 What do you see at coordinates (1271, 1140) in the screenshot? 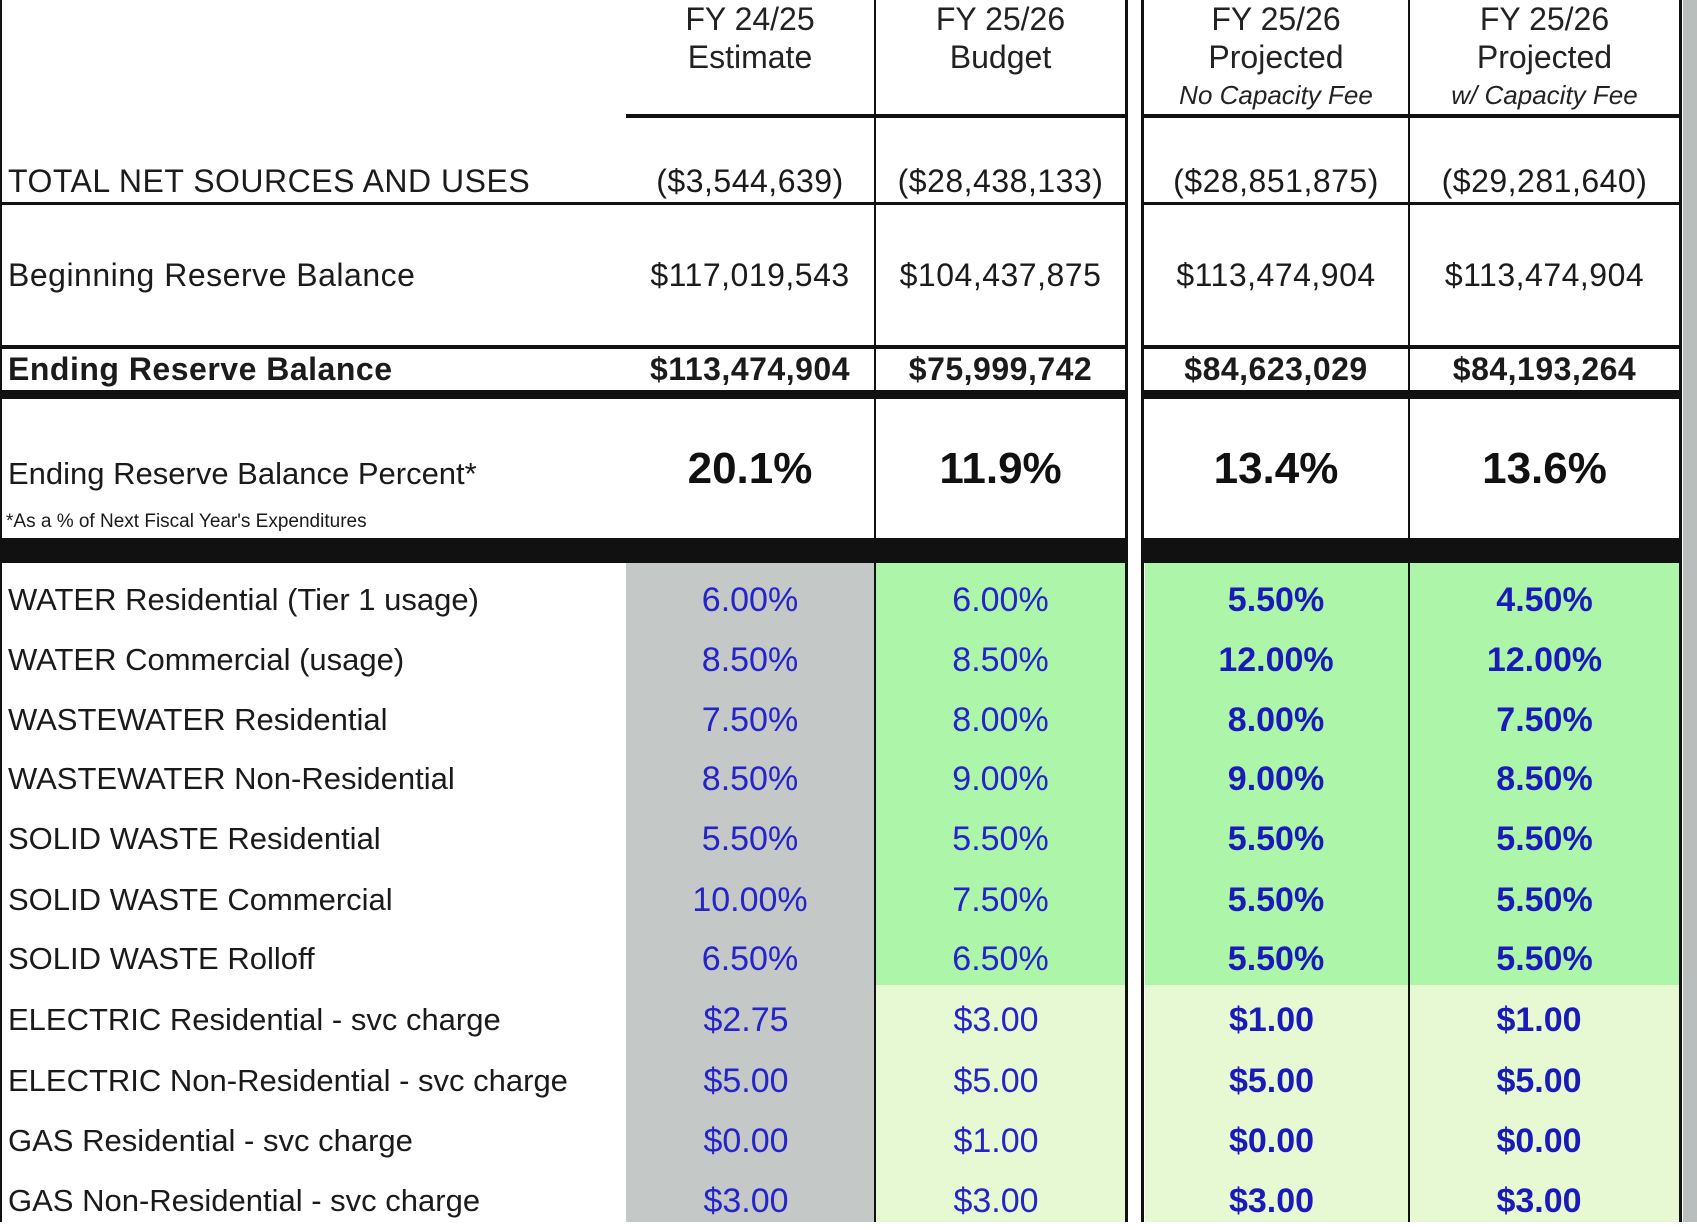
I see `rate-projected-no-fee: $0.00` at bounding box center [1271, 1140].